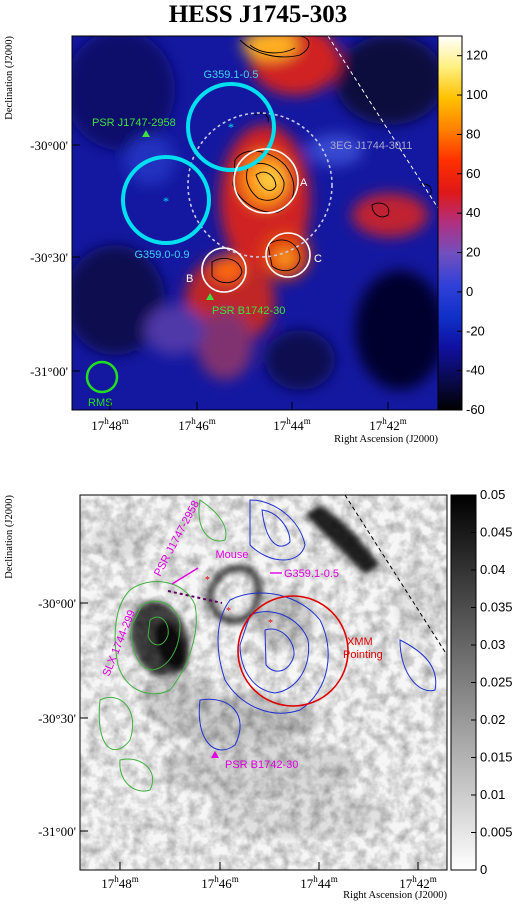 The height and width of the screenshot is (904, 516). Describe the element at coordinates (496, 532) in the screenshot. I see `colorbar-tick-label: 0.045` at that location.